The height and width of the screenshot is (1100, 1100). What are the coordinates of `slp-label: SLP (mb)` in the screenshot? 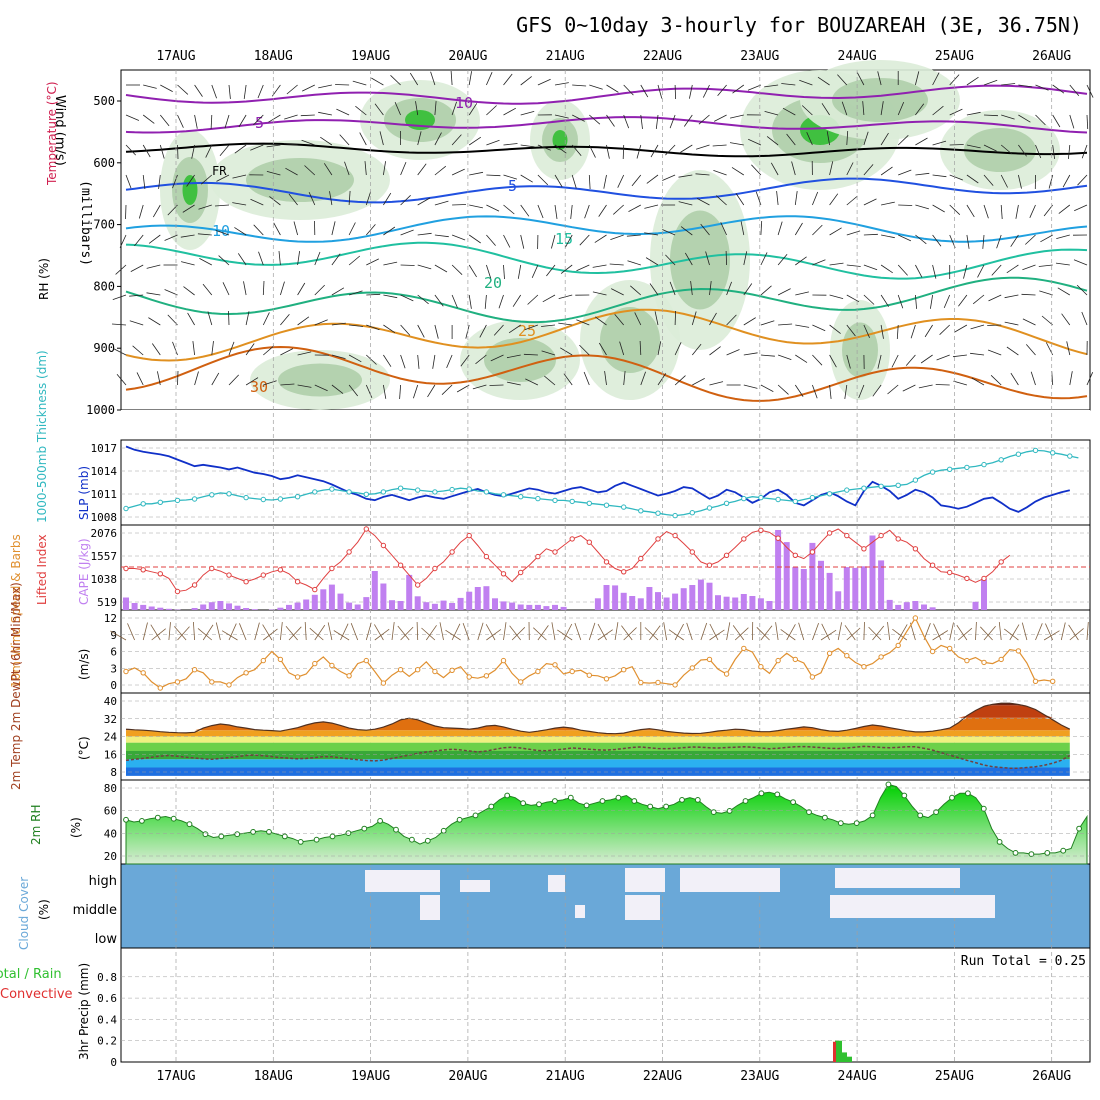 It's located at (84, 493).